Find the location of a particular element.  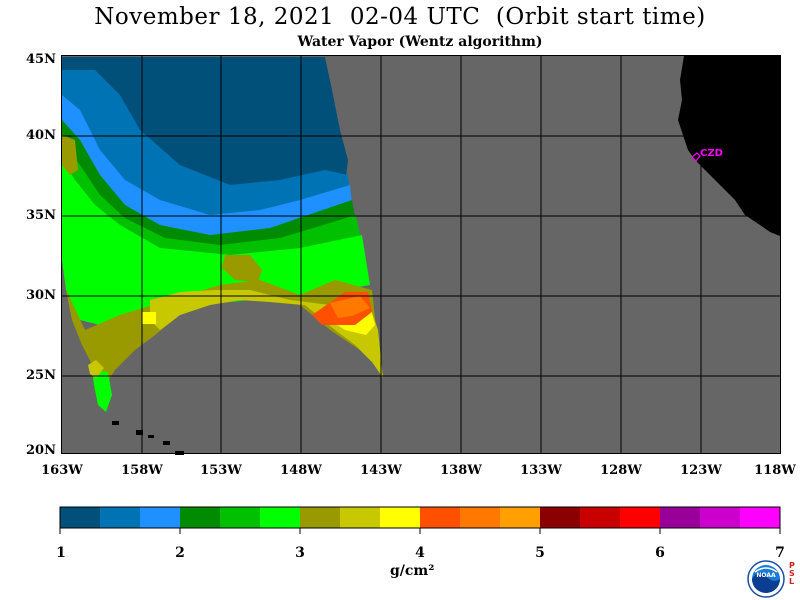

lon-label-163w: 163W is located at coordinates (62, 470).